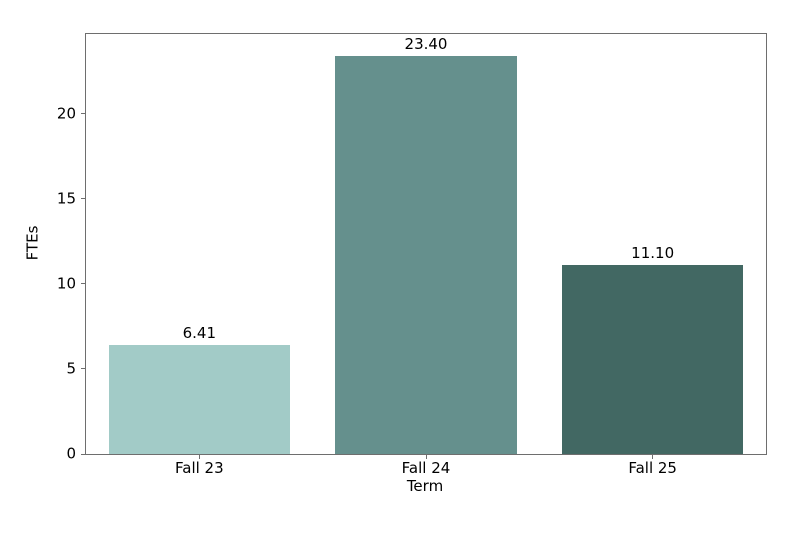 Image resolution: width=800 pixels, height=533 pixels. Describe the element at coordinates (71, 368) in the screenshot. I see `y-tick-label: 5` at that location.